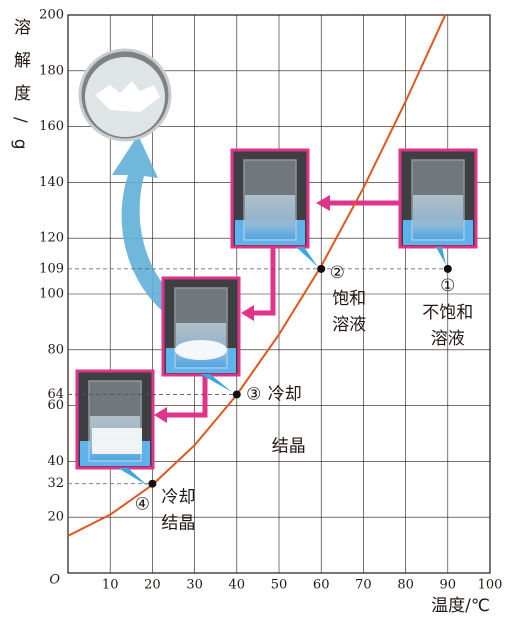  What do you see at coordinates (110, 585) in the screenshot?
I see `x-tick-label: 10` at bounding box center [110, 585].